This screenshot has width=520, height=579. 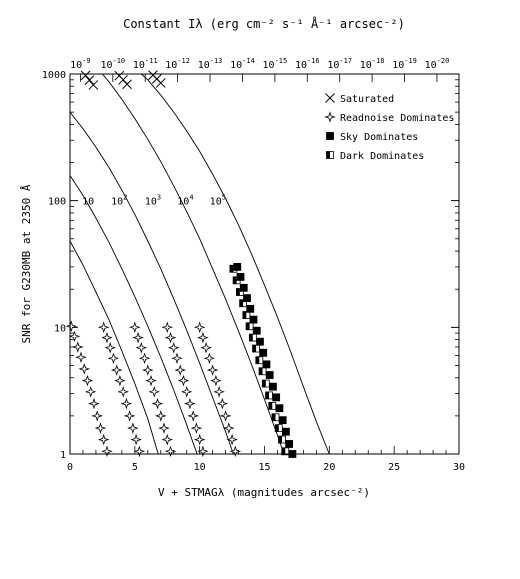 What do you see at coordinates (185, 201) in the screenshot?
I see `exposure-label: 104` at bounding box center [185, 201].